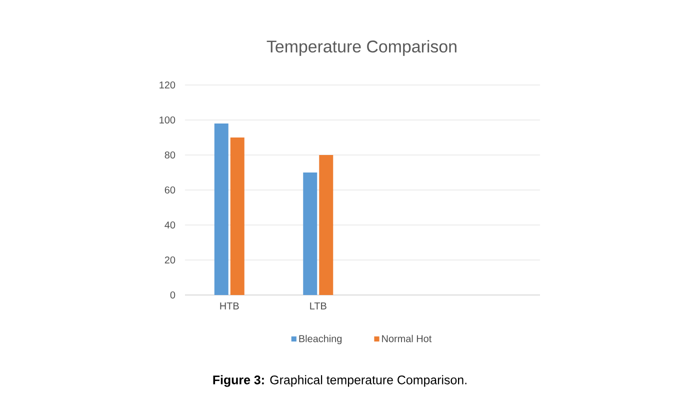 The width and height of the screenshot is (681, 410). Describe the element at coordinates (170, 260) in the screenshot. I see `y-tick-label: 20` at that location.